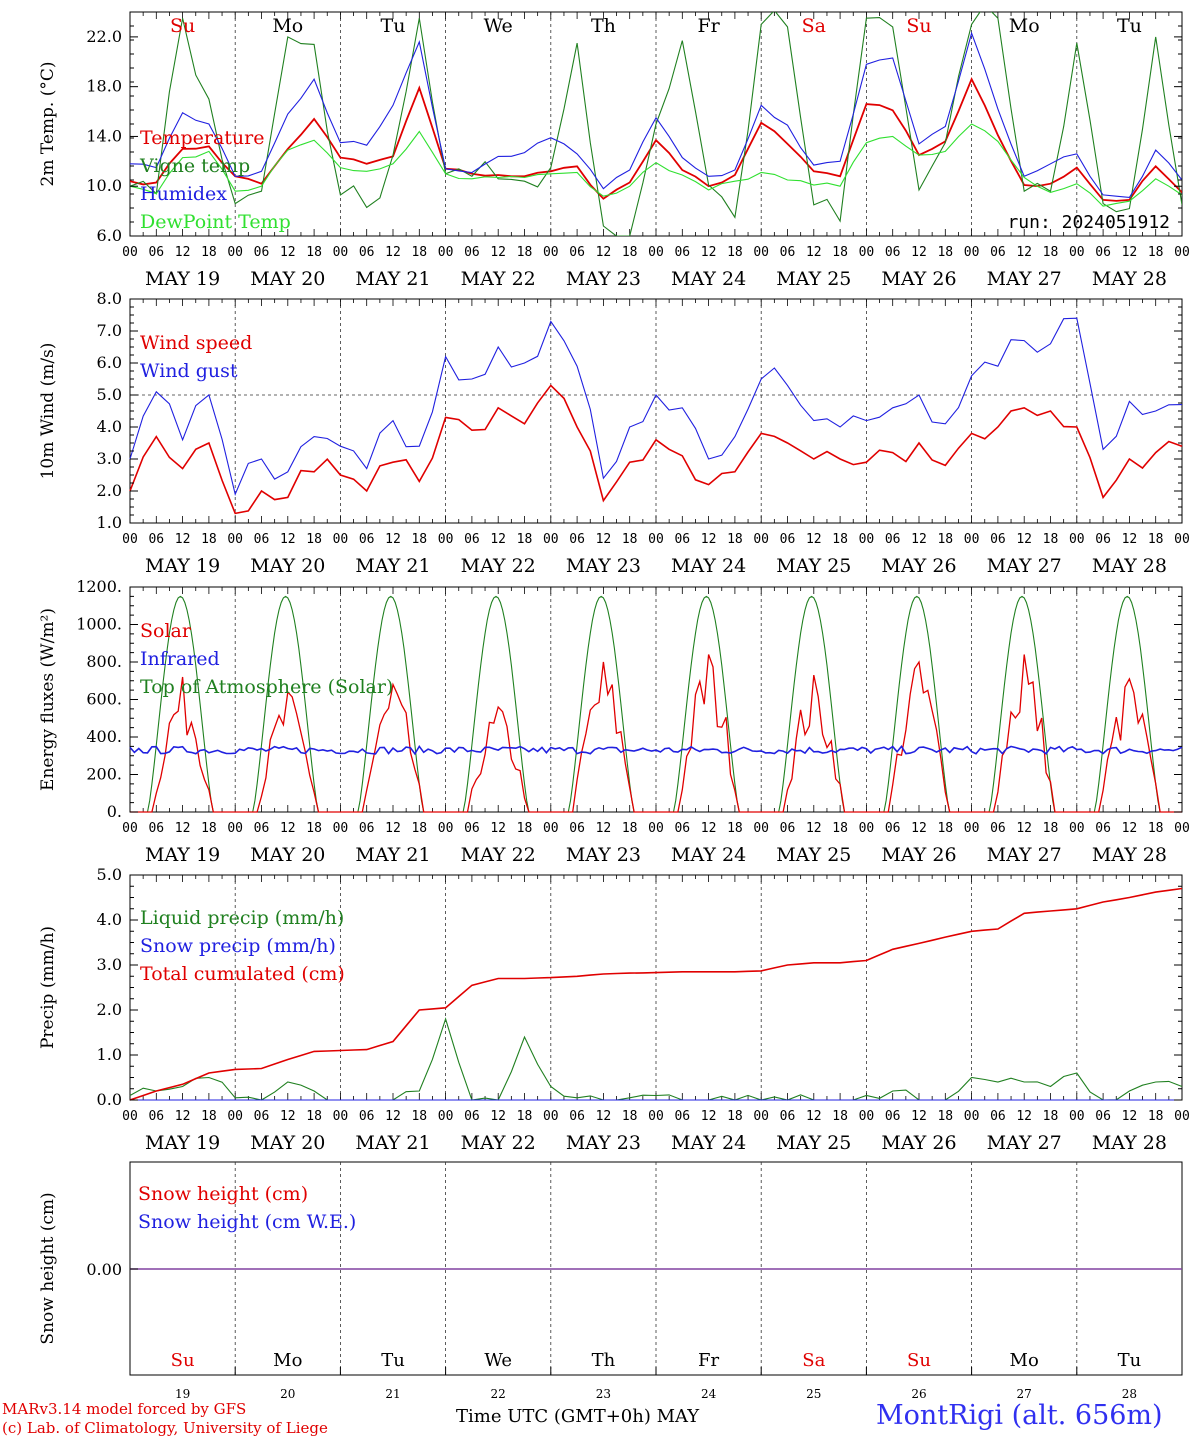  I want to click on series-infrared, so click(656, 750).